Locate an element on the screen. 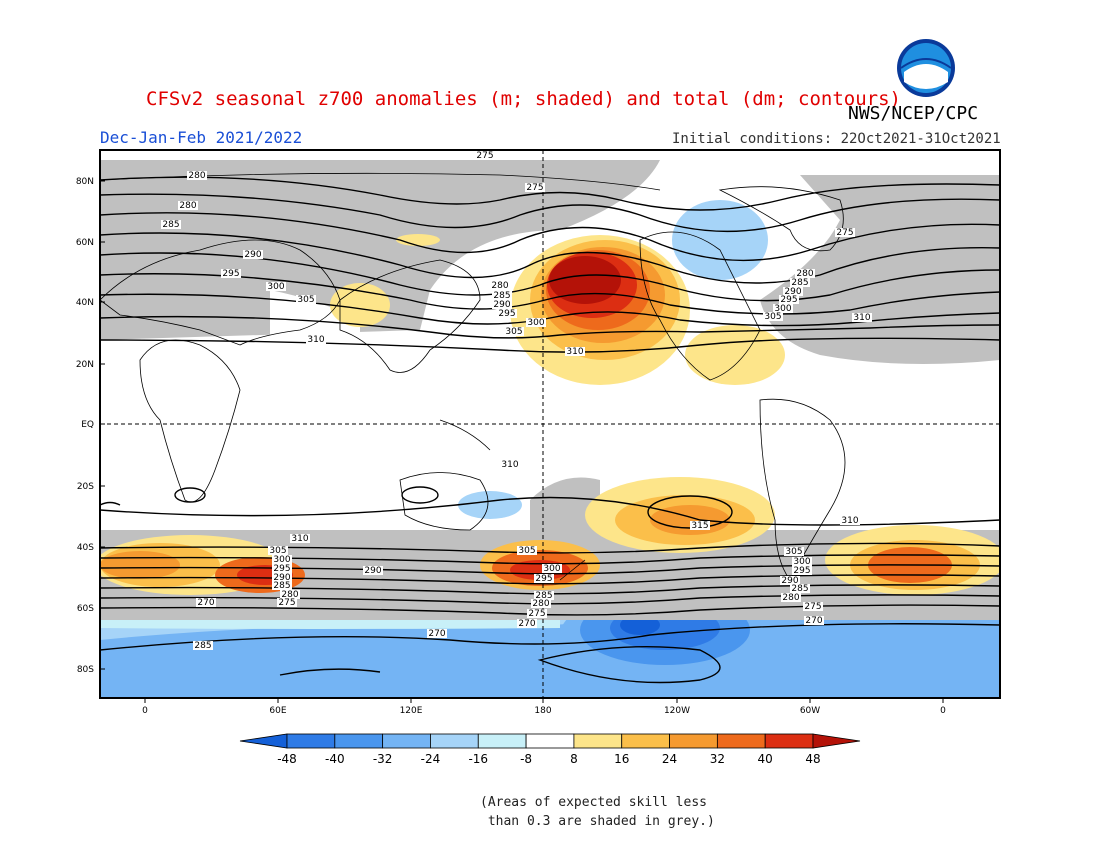 The image size is (1100, 850). anomaly-colorbar is located at coordinates (550, 741).